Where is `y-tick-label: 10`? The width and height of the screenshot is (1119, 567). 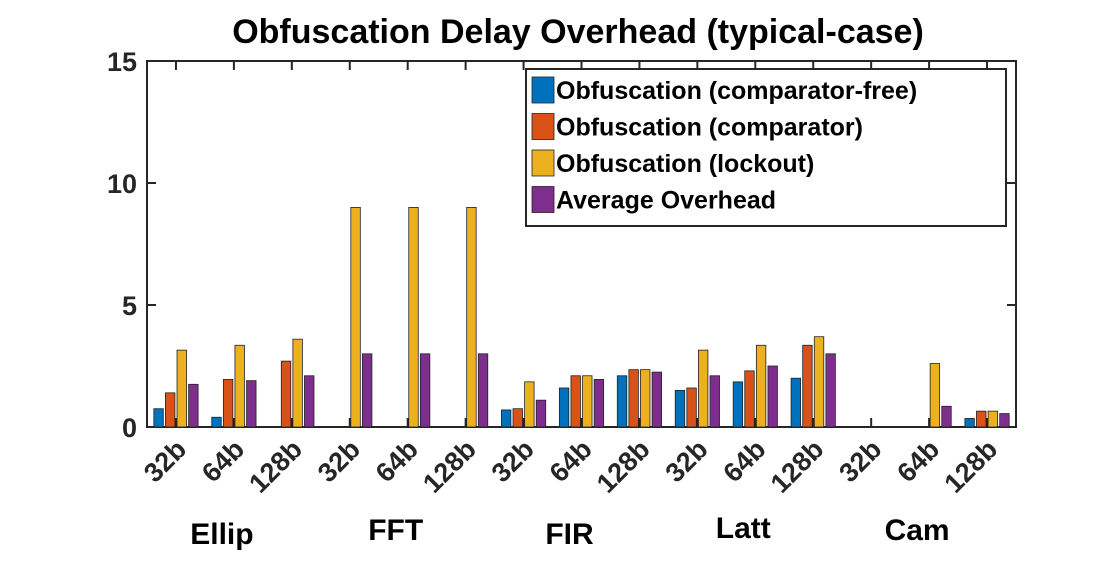 y-tick-label: 10 is located at coordinates (122, 184).